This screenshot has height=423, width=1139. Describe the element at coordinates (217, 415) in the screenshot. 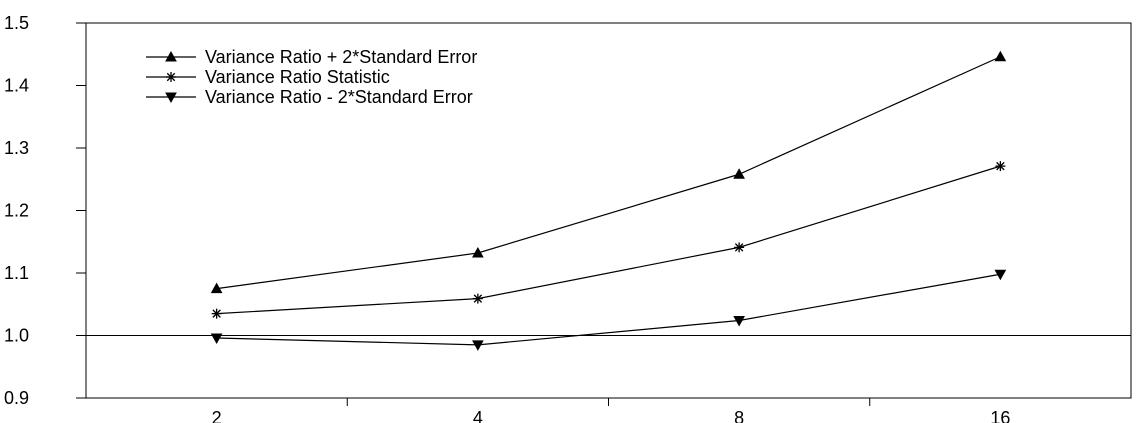

I see `x-tick-label: 2` at that location.